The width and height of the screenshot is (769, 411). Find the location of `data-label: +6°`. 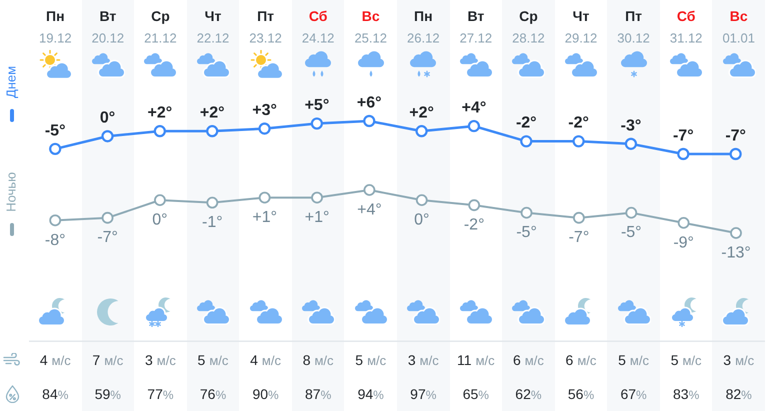

data-label: +6° is located at coordinates (369, 103).